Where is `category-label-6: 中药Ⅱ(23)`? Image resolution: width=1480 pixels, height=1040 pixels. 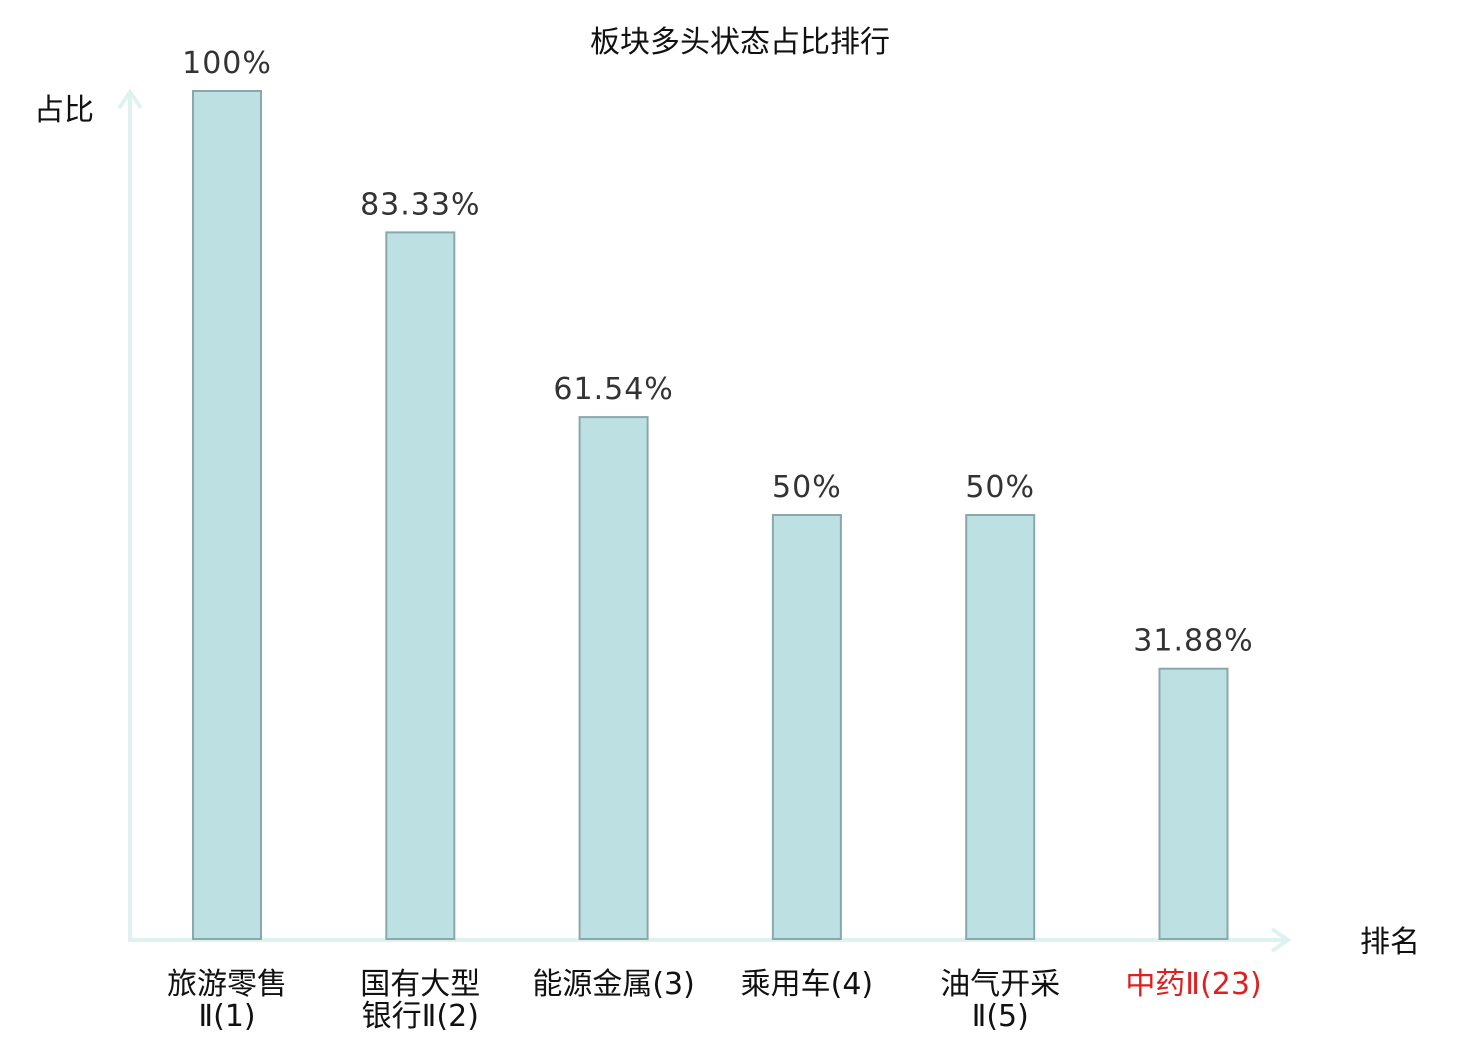 category-label-6: 中药Ⅱ(23) is located at coordinates (1193, 984).